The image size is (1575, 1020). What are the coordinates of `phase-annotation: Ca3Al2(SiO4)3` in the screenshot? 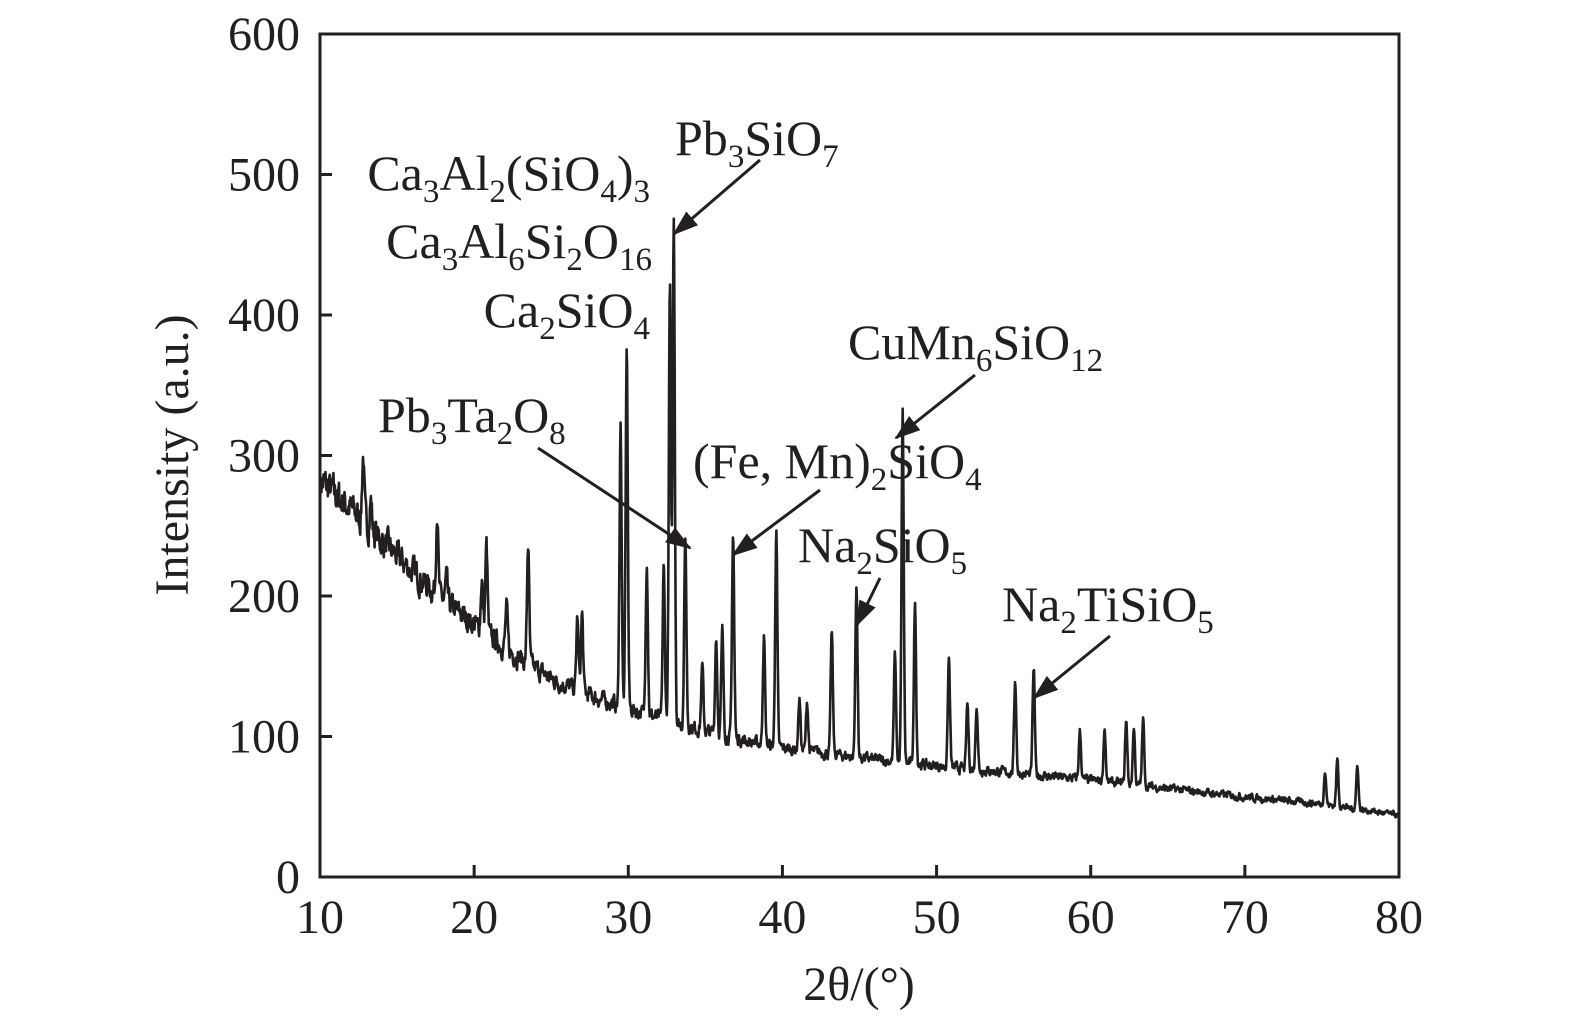 It's located at (508, 177).